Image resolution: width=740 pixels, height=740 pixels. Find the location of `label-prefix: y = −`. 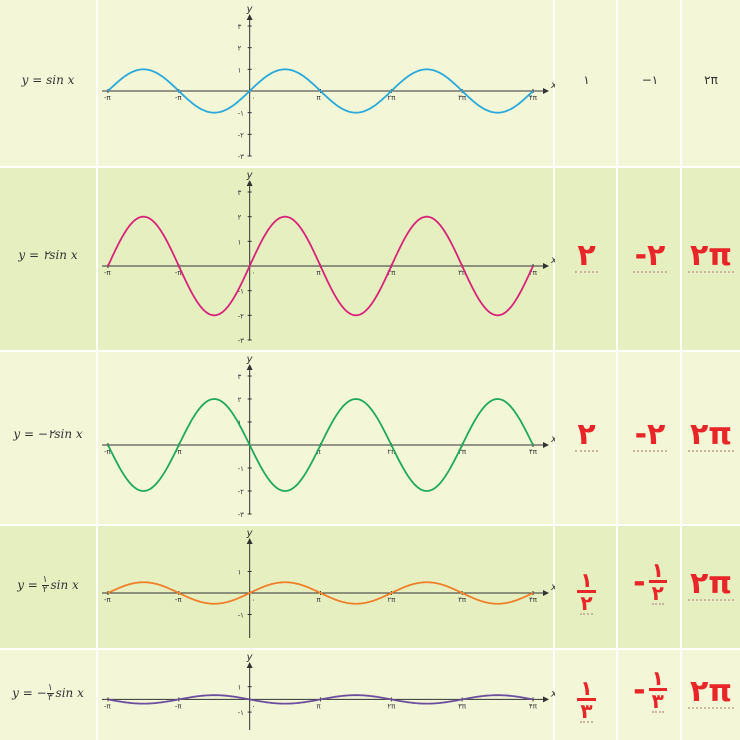

label-prefix: y = − is located at coordinates (29, 693).